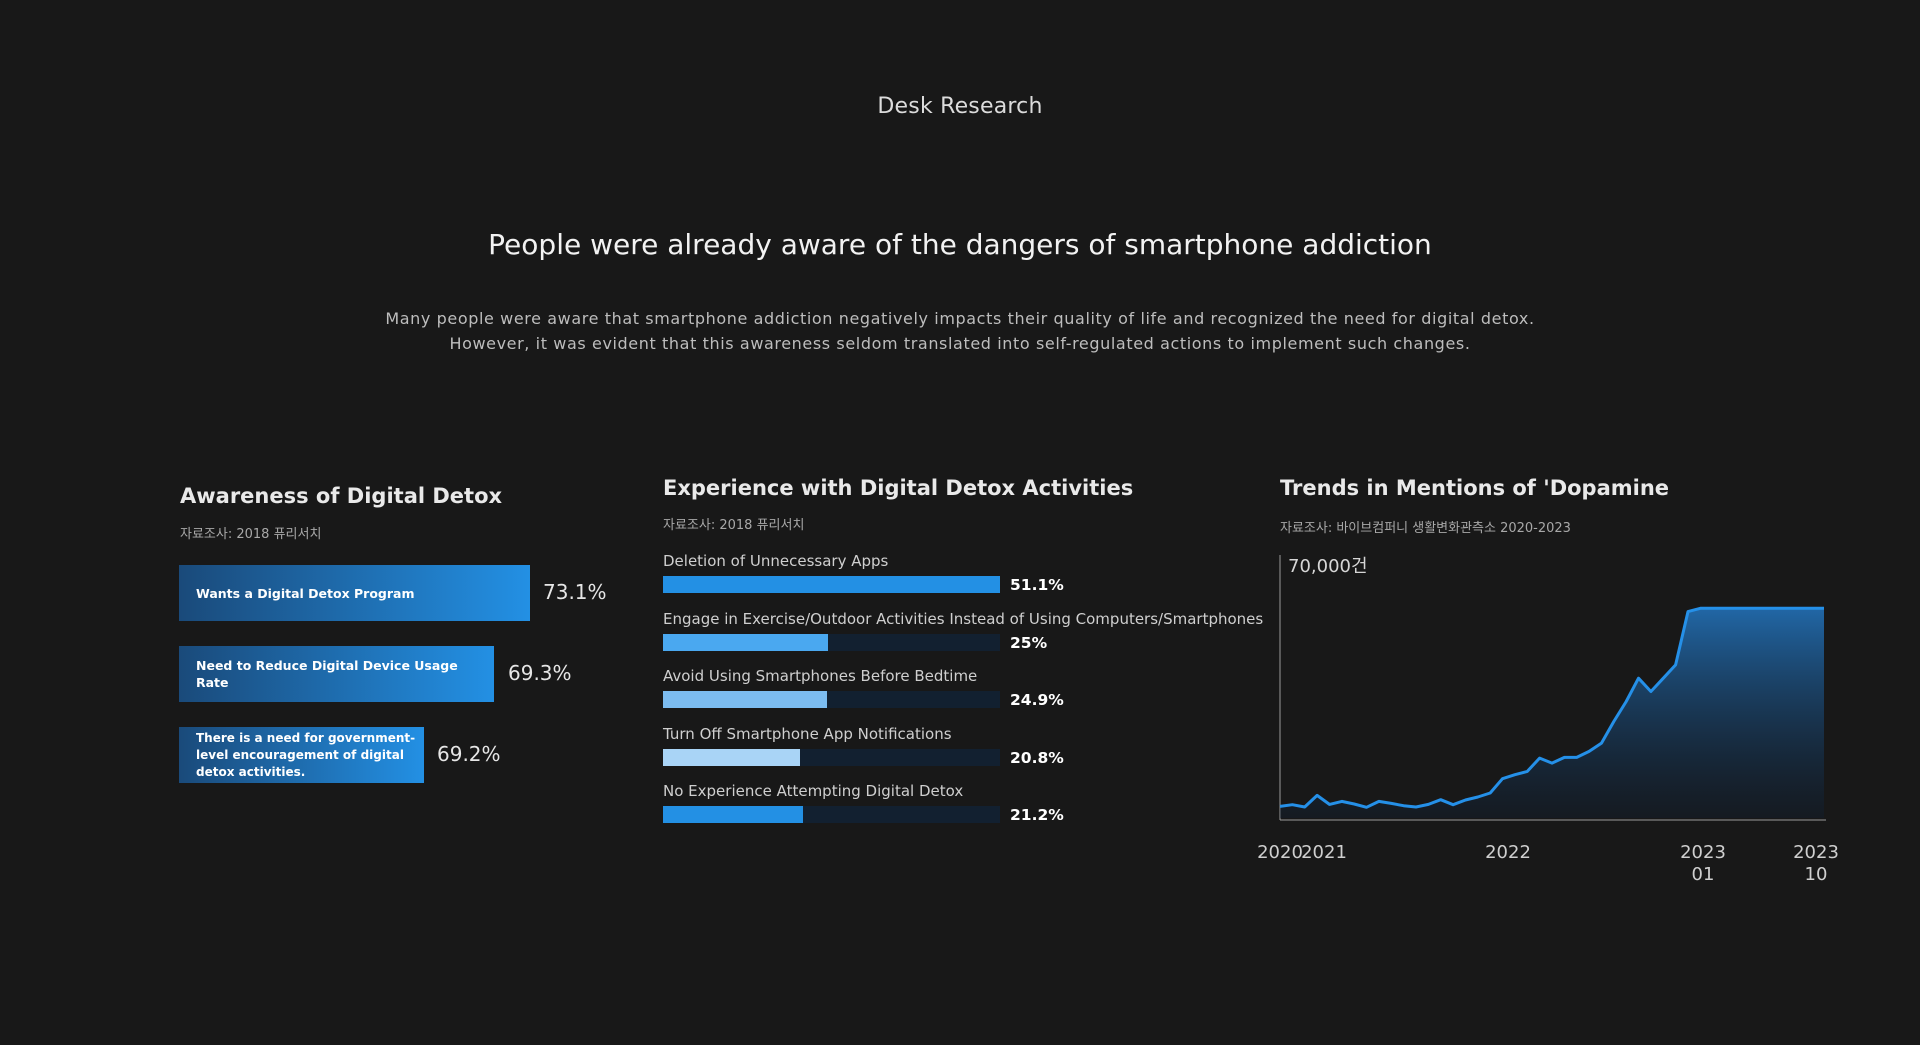  What do you see at coordinates (960, 106) in the screenshot?
I see `section-label: Desk Research` at bounding box center [960, 106].